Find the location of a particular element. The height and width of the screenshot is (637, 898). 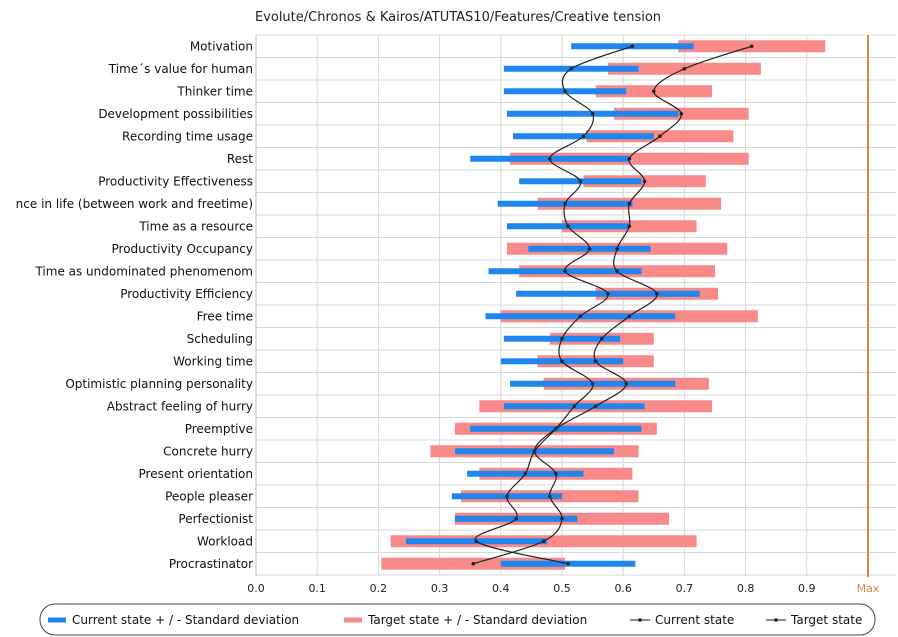

x-tick-label: 0.5 is located at coordinates (562, 588).